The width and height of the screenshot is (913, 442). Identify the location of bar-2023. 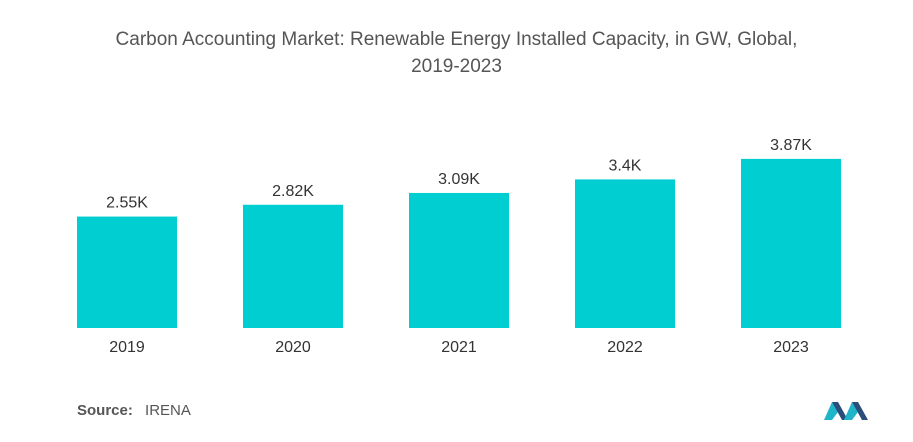
(791, 243).